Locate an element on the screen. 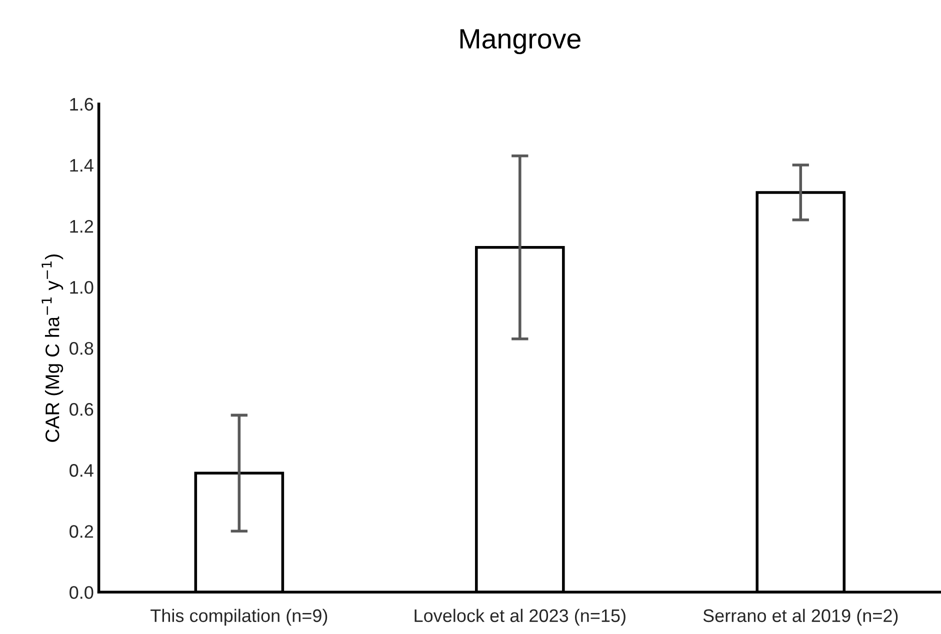  y-tick-label: 0.8 is located at coordinates (82, 348).